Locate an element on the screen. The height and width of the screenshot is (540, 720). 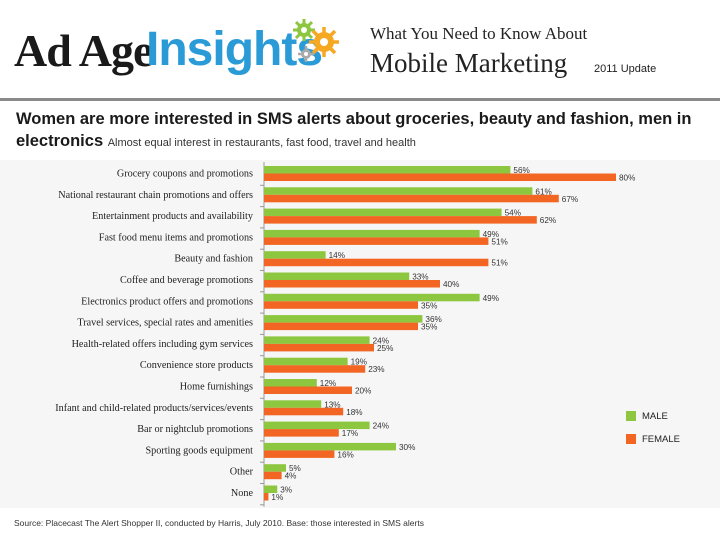
data-label-male: 56% is located at coordinates (521, 170).